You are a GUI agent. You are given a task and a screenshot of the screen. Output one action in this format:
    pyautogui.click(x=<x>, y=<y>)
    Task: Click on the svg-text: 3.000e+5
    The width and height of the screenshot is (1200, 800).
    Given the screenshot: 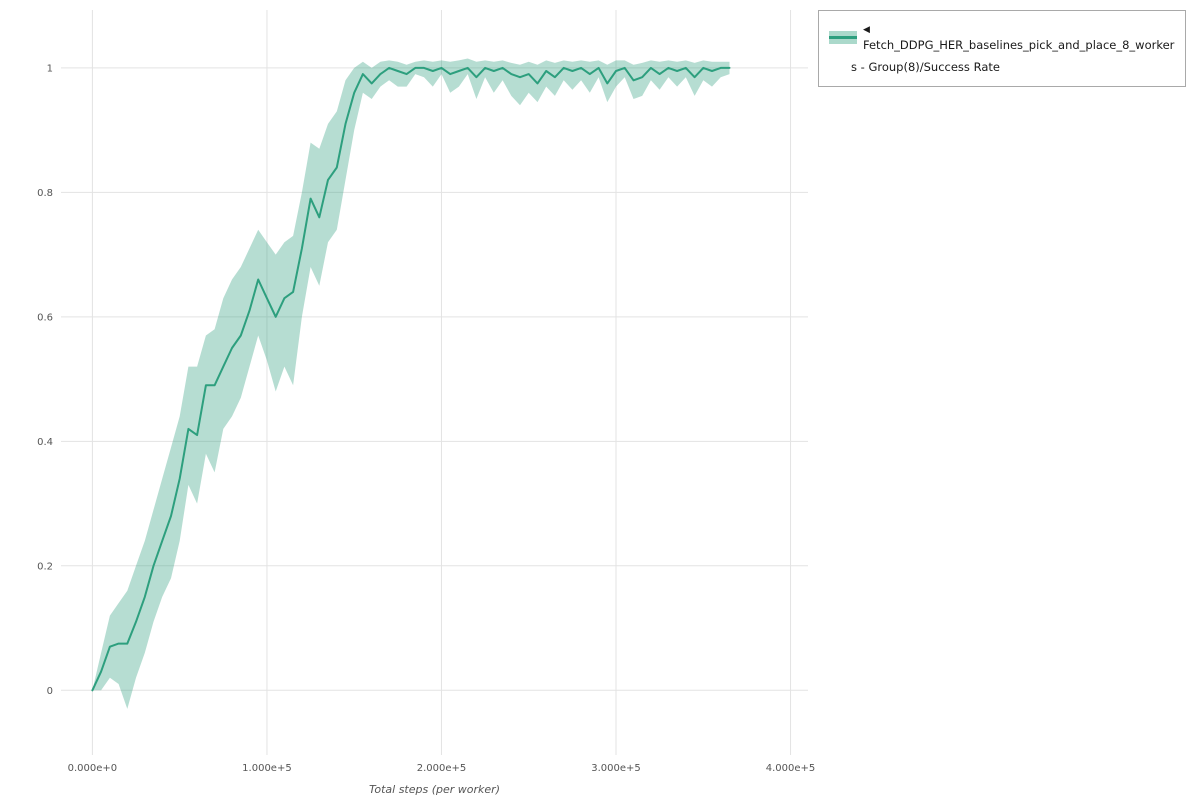 What is the action you would take?
    pyautogui.click(x=616, y=768)
    